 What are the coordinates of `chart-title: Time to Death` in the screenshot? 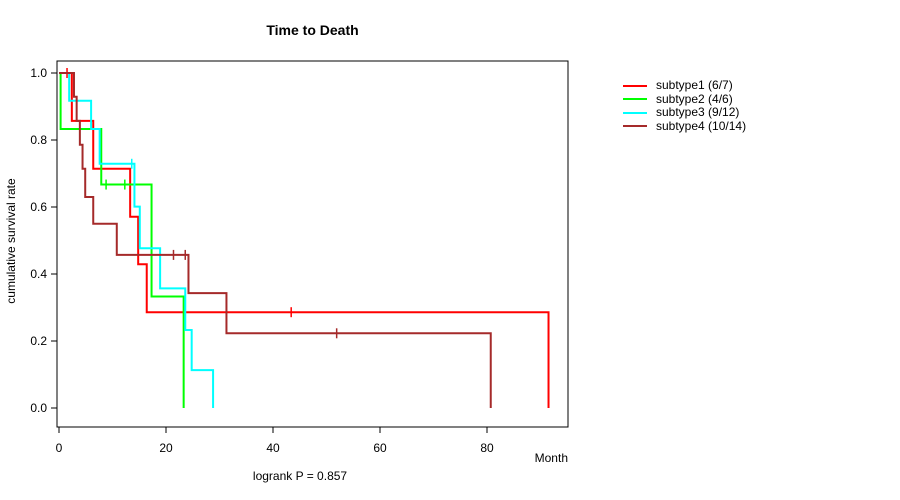 It's located at (312, 30).